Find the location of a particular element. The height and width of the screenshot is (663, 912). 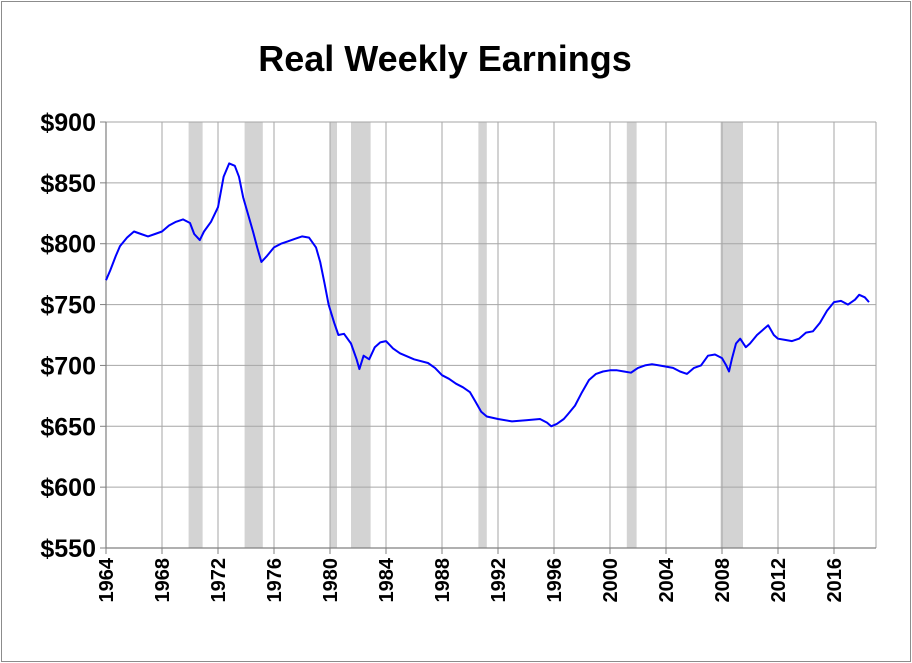

y-tick-label: $650 is located at coordinates (68, 427).